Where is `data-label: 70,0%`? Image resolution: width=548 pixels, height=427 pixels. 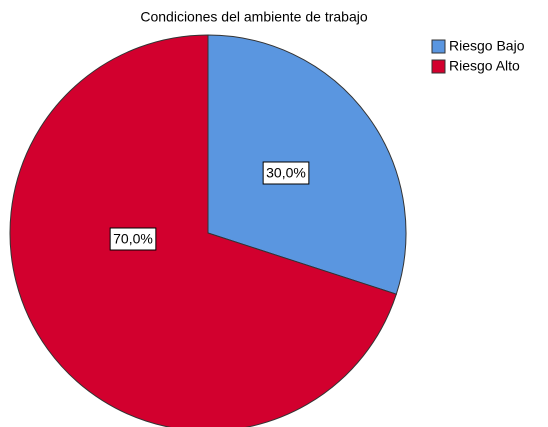
data-label: 70,0% is located at coordinates (133, 239).